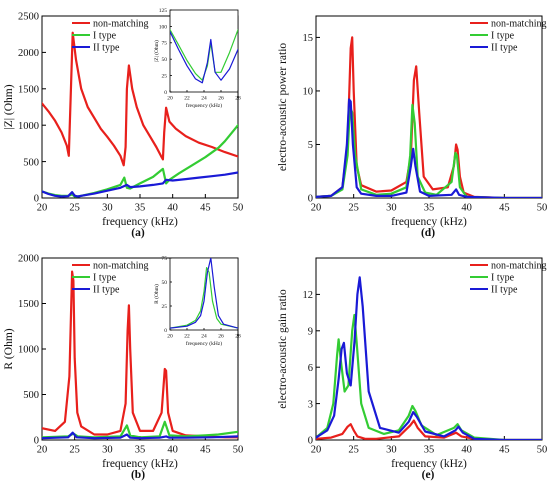  What do you see at coordinates (138, 475) in the screenshot?
I see `panel-label: (b)` at bounding box center [138, 475].